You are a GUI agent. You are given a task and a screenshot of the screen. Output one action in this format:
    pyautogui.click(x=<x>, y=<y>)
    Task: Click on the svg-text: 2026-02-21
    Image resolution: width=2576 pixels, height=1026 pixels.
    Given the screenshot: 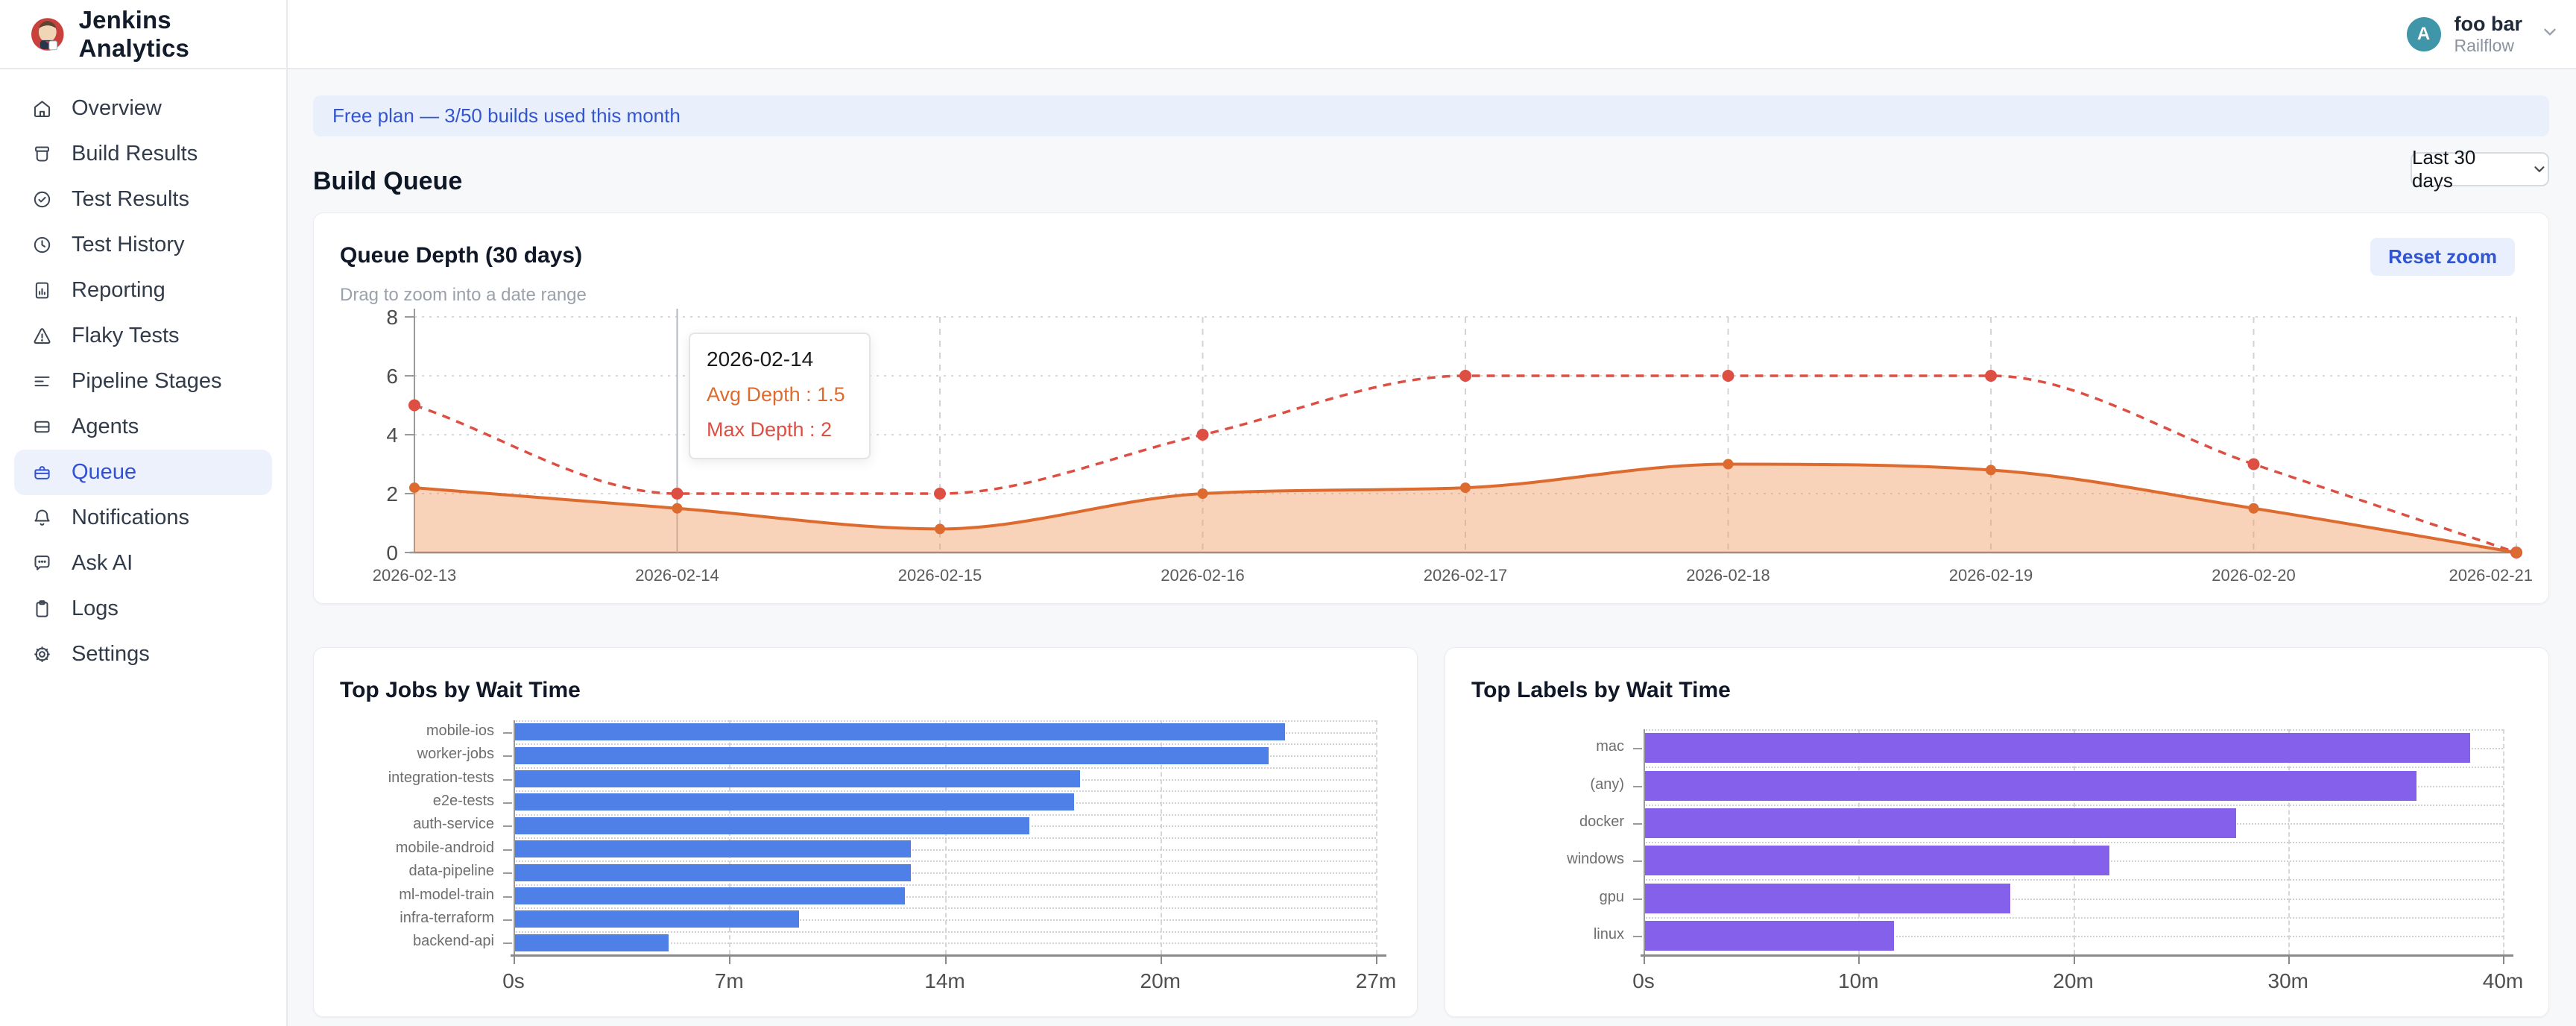 What is the action you would take?
    pyautogui.click(x=2491, y=575)
    